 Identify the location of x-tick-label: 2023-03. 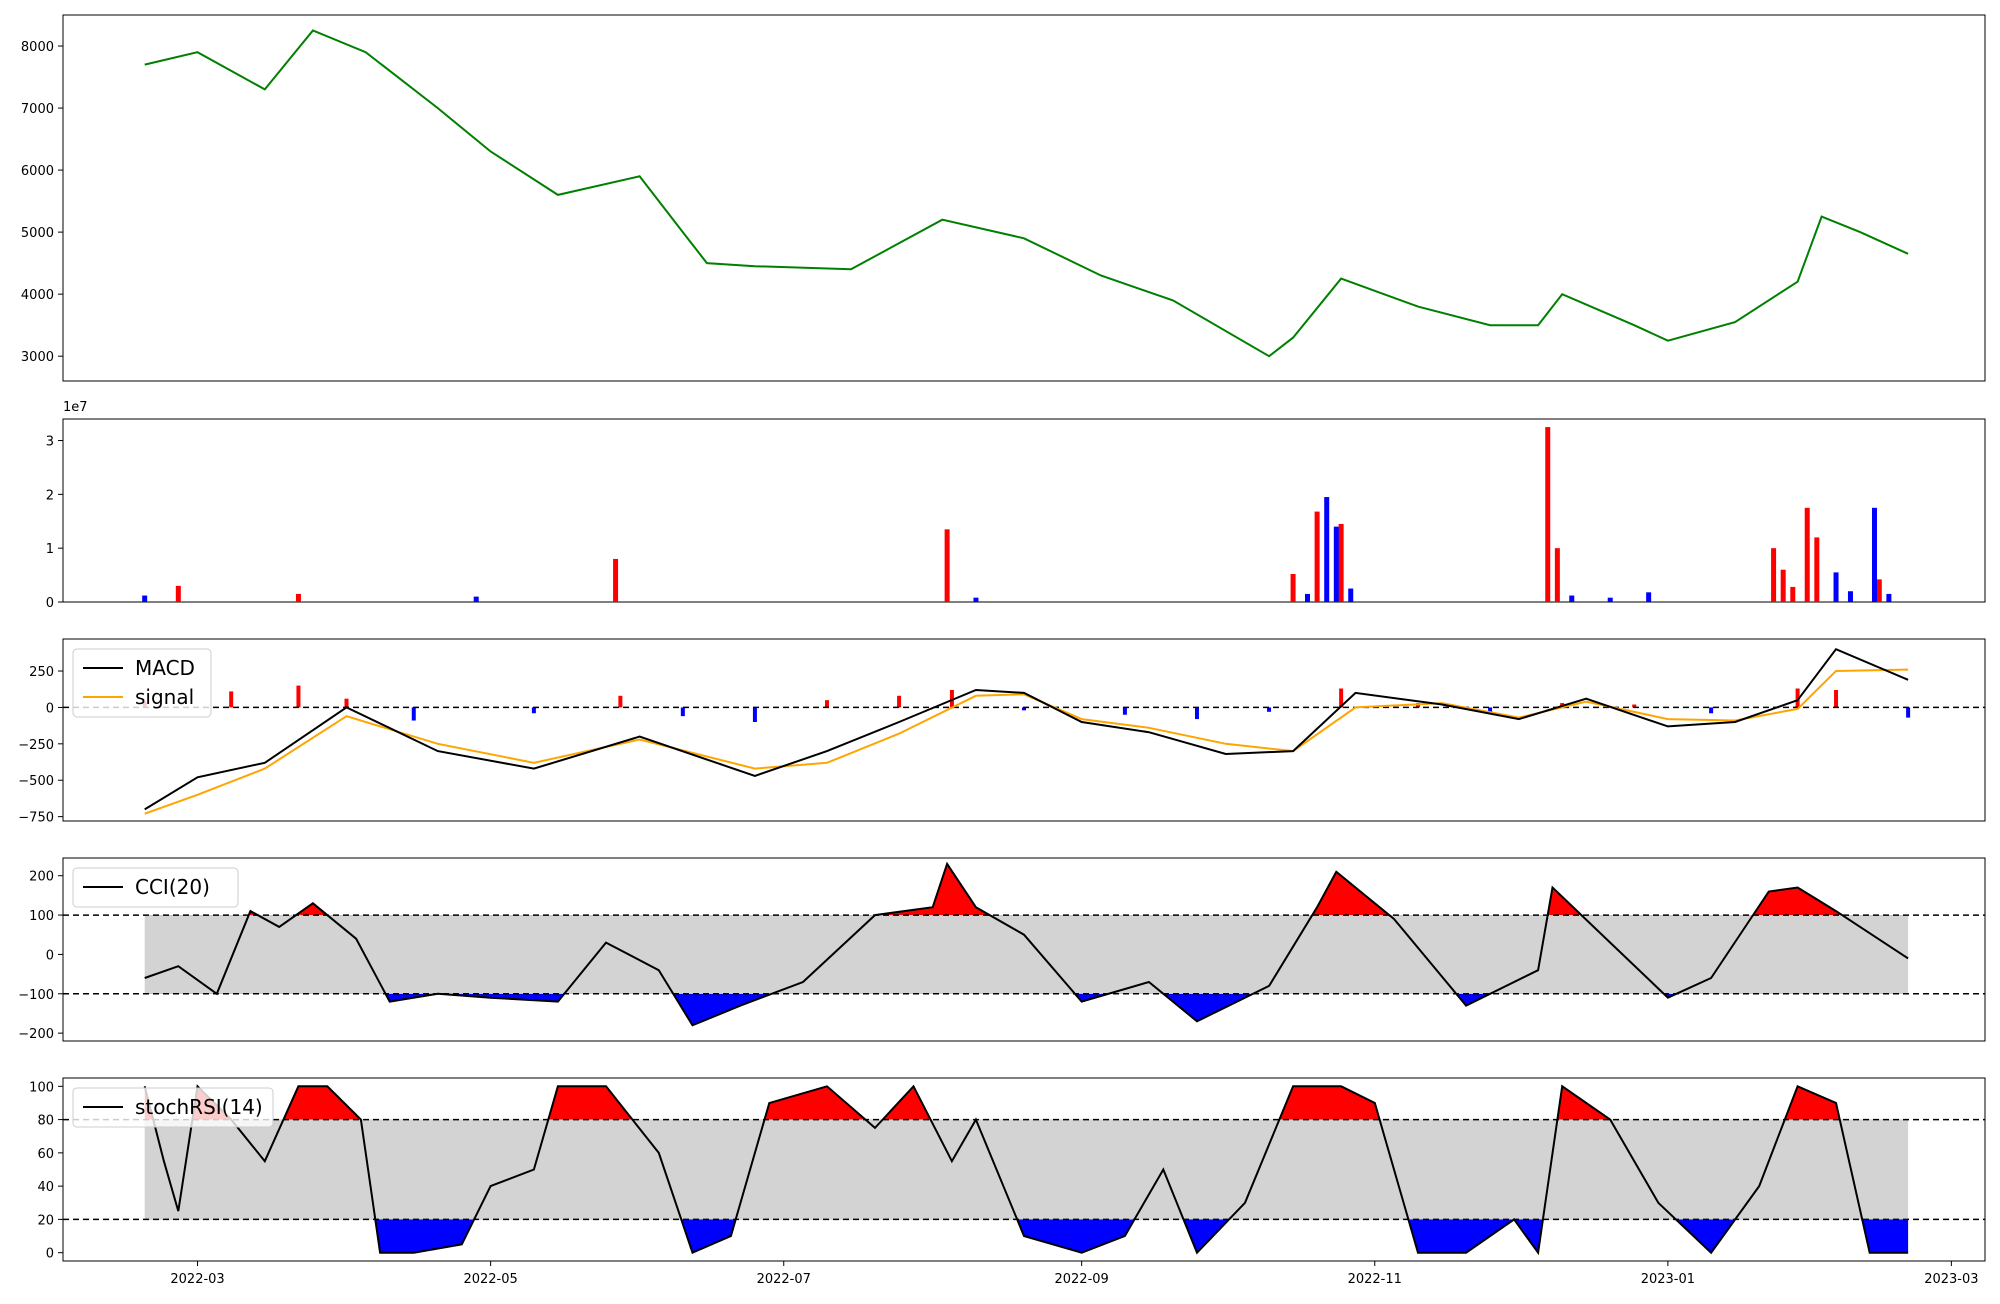
(1951, 1279).